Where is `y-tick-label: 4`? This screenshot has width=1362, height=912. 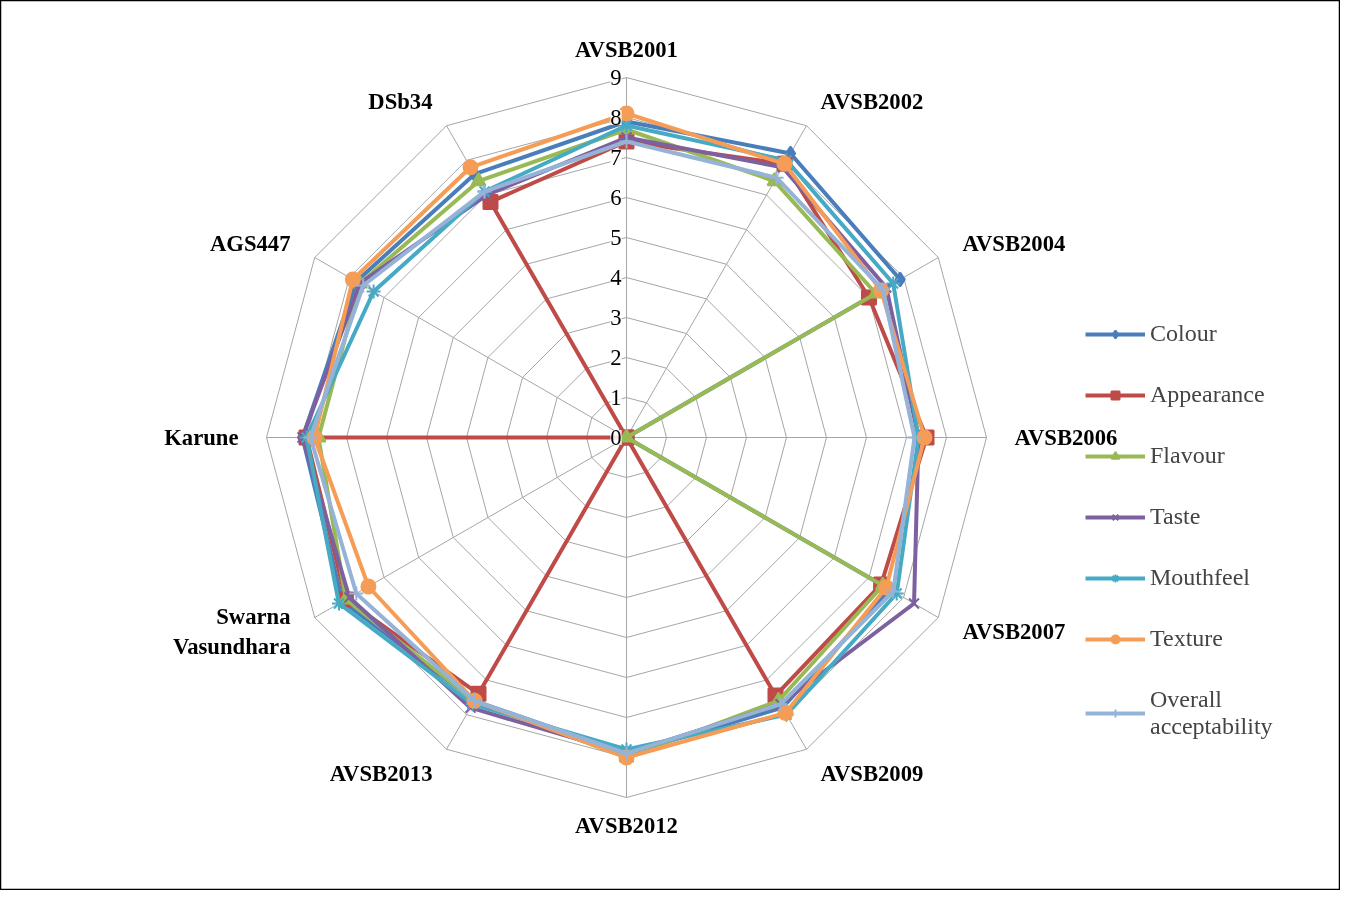
y-tick-label: 4 is located at coordinates (616, 277).